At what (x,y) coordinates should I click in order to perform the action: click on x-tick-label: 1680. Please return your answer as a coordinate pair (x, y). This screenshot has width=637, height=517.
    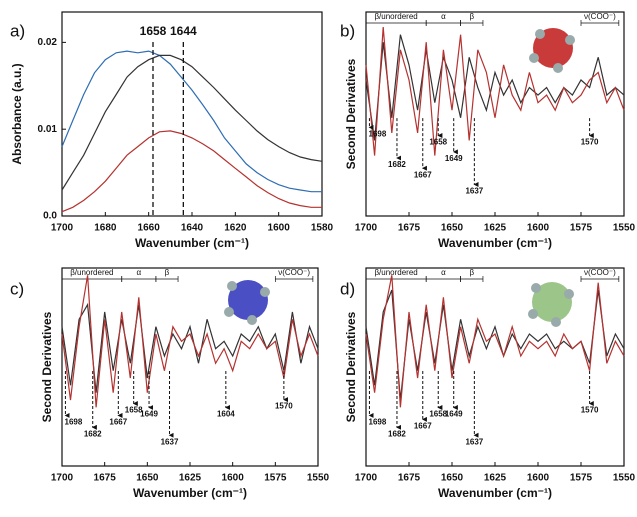
    Looking at the image, I should click on (105, 228).